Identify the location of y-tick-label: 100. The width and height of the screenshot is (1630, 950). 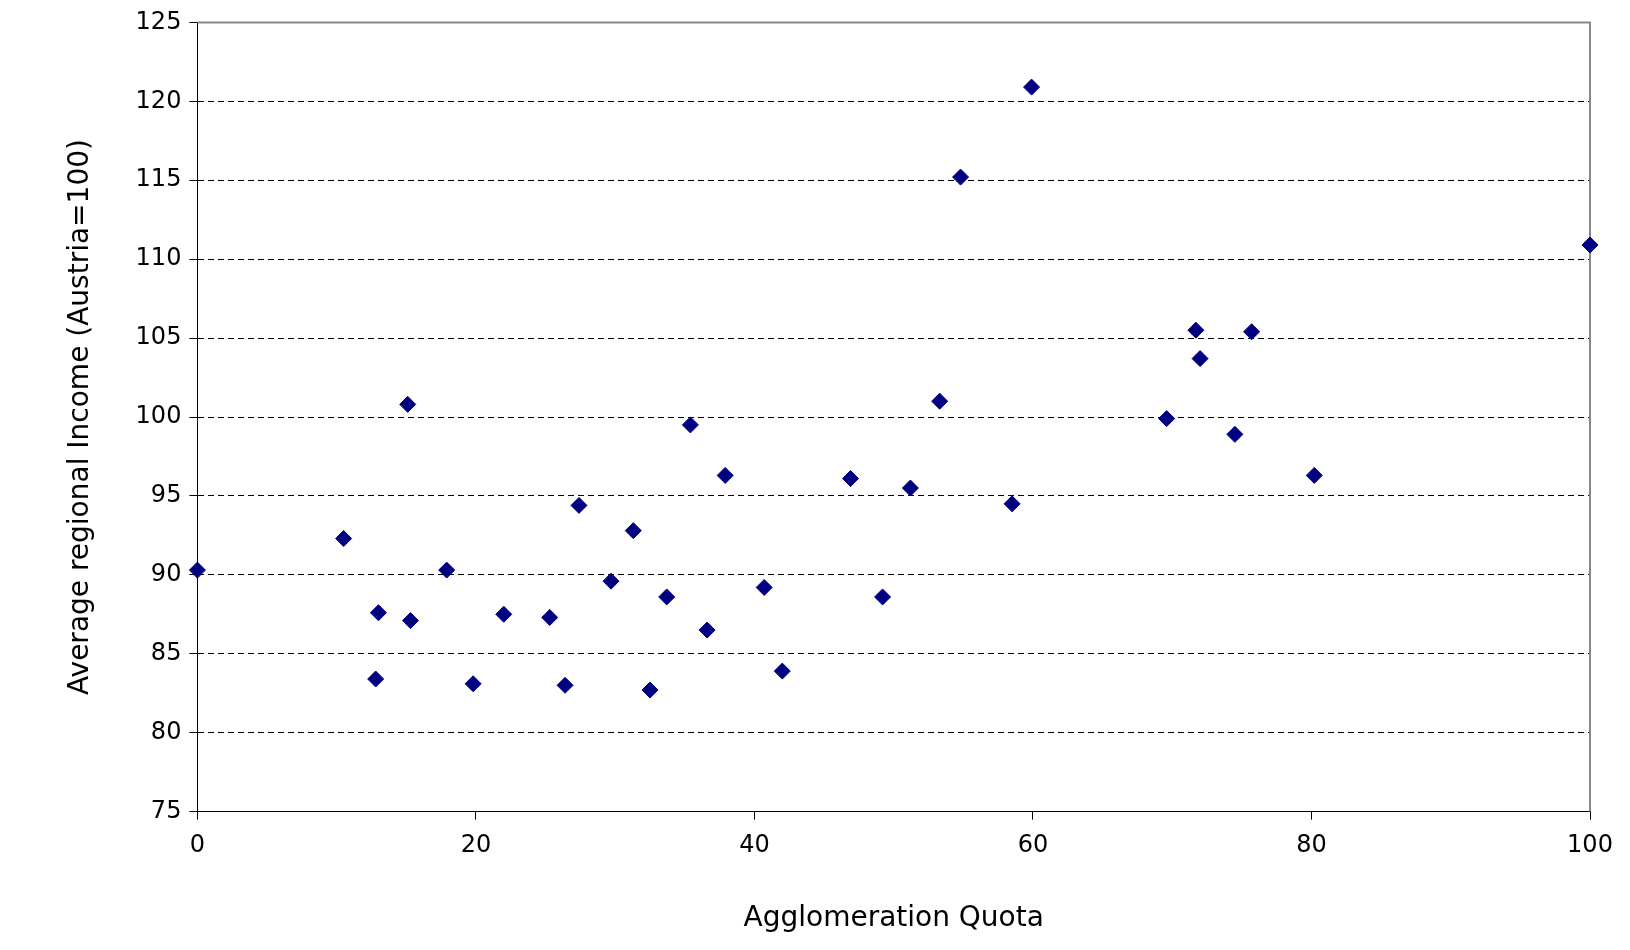
(158, 415).